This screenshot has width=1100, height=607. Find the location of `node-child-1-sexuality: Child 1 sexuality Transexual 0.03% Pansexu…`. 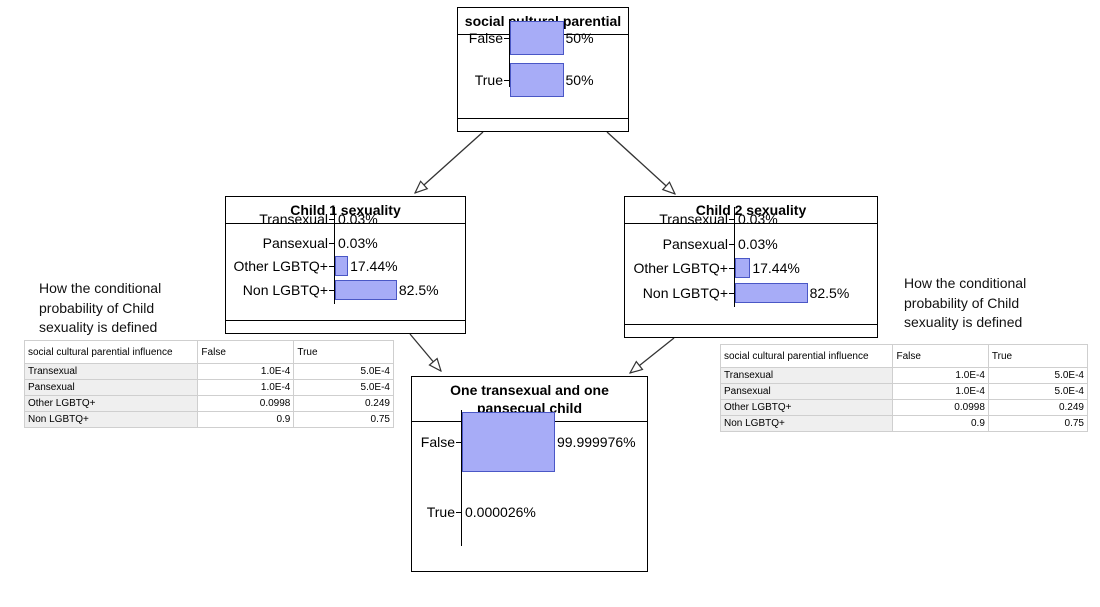

node-child-1-sexuality: Child 1 sexuality Transexual 0.03% Pansexu… is located at coordinates (345, 265).